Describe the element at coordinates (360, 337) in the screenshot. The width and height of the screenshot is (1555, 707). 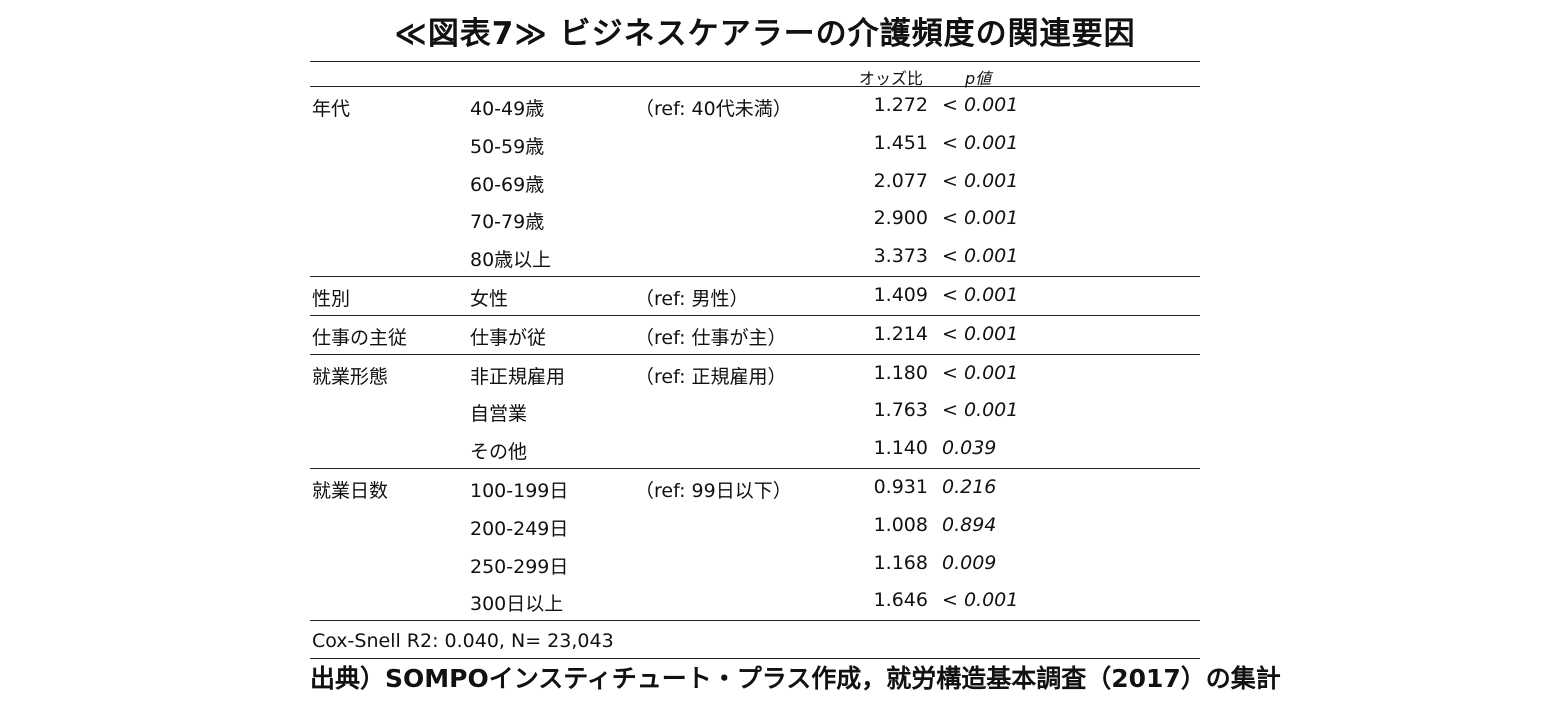
I see `variable-cell: 仕事の主従` at that location.